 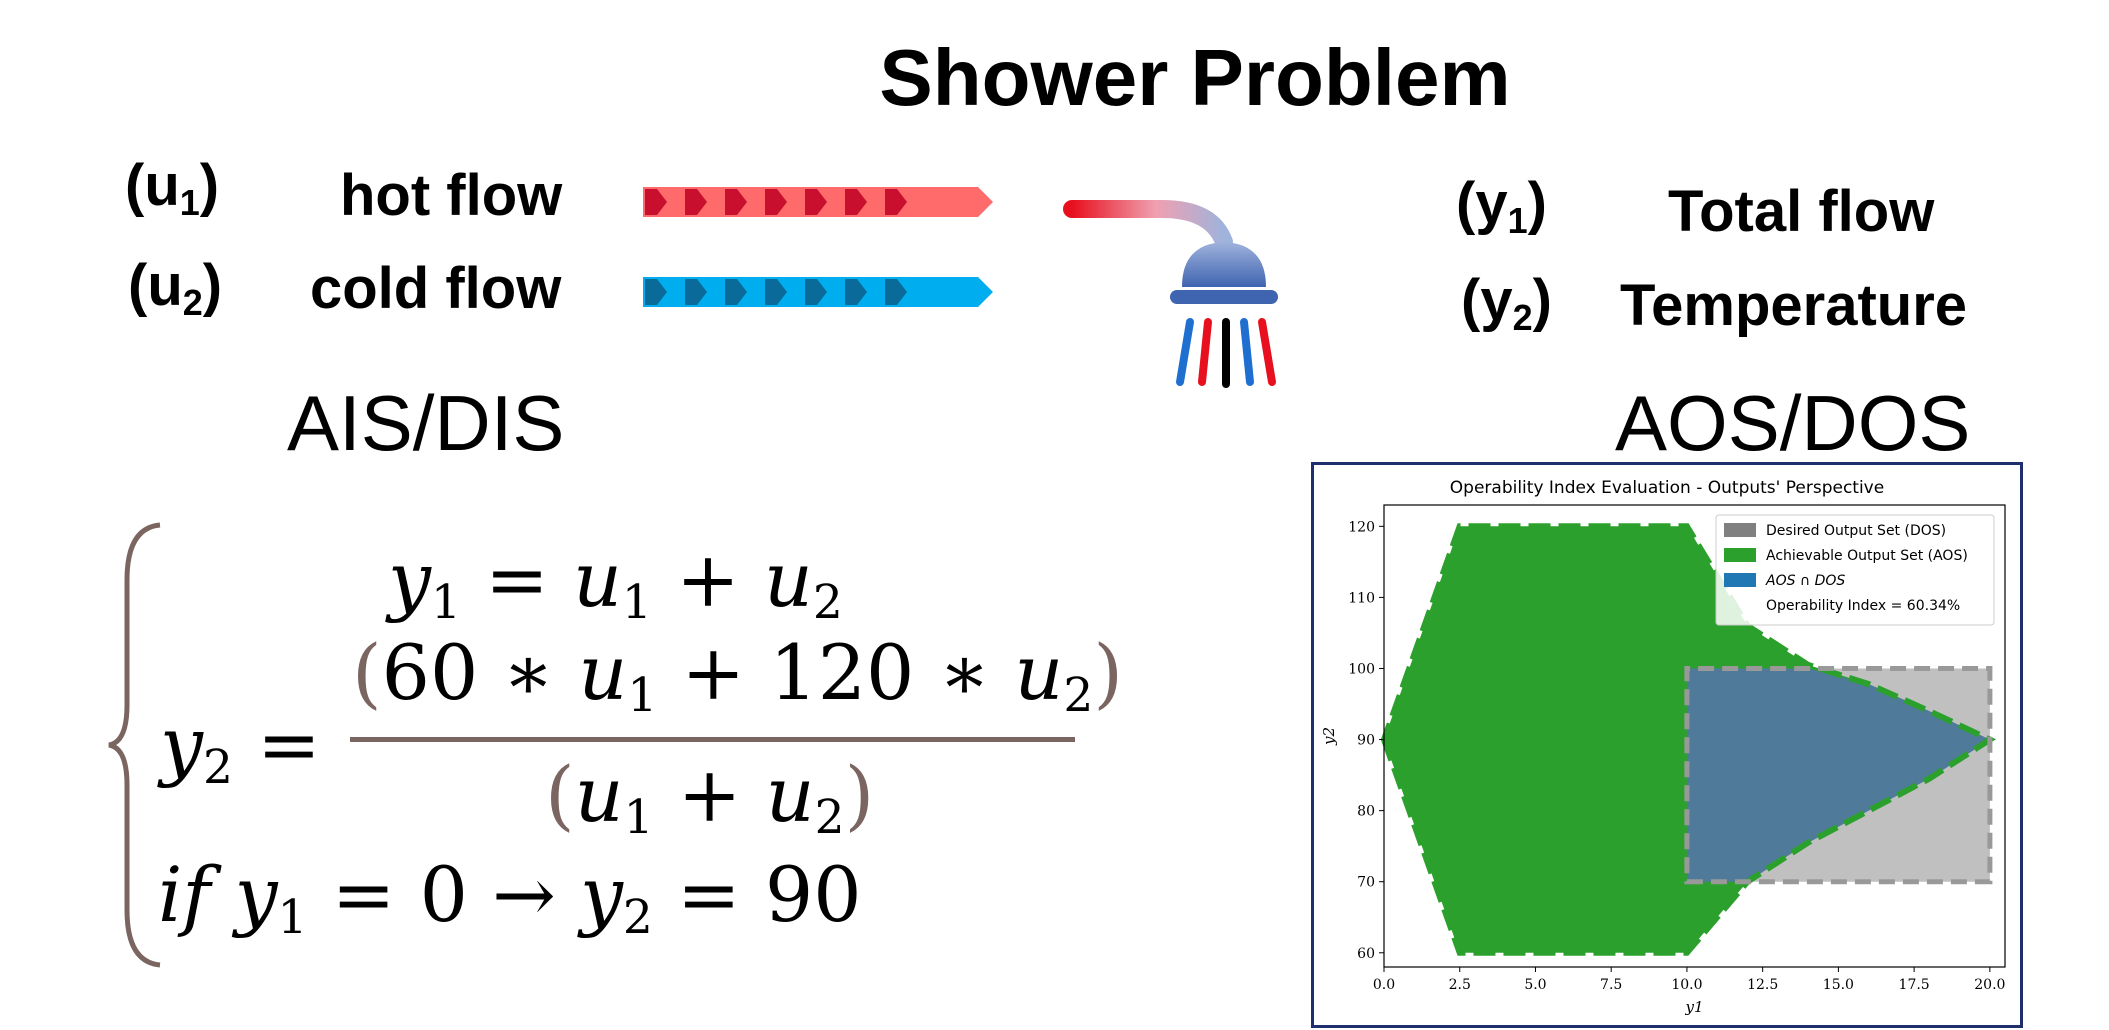 I want to click on input-2-label: cold flow, so click(x=436, y=288).